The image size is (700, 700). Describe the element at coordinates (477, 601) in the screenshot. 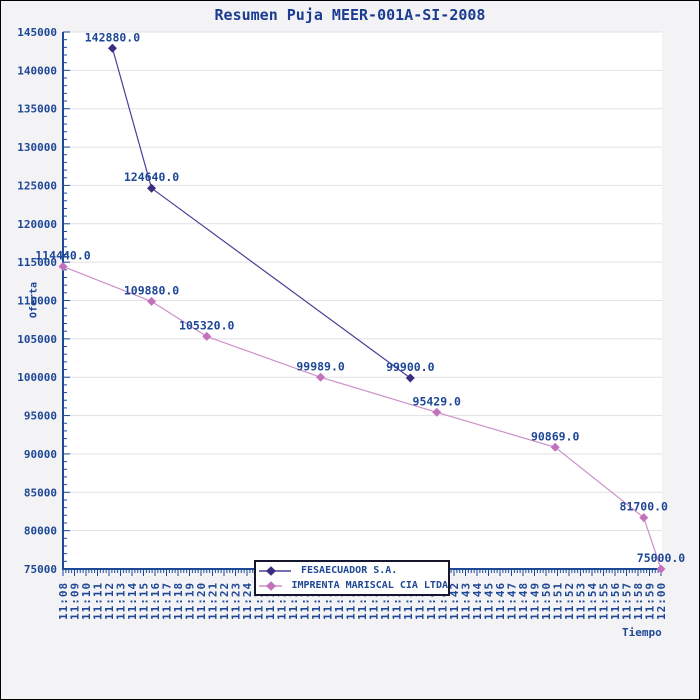

I see `x-tick-label: 11:44` at that location.